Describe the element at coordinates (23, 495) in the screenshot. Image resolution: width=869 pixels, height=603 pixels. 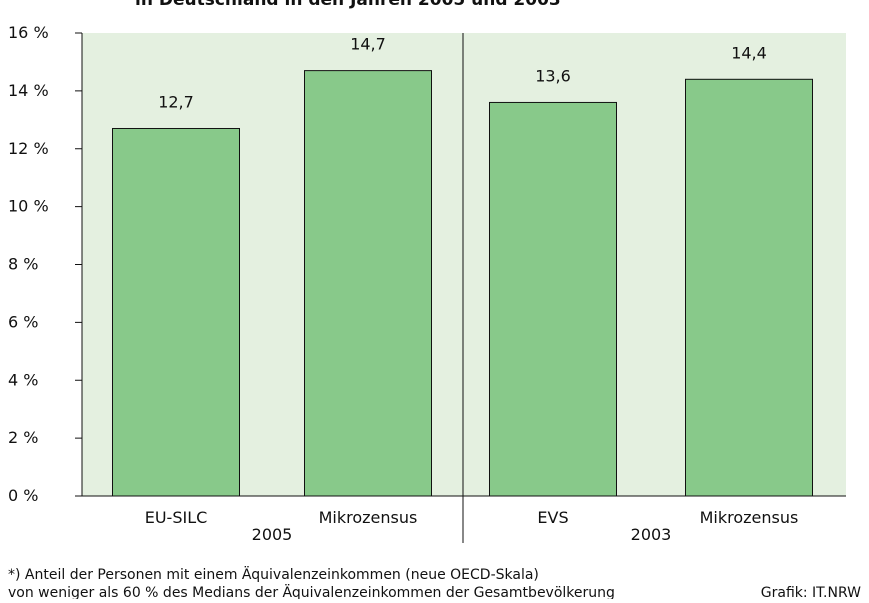
I see `y-axis-tick-label: 0 %` at that location.